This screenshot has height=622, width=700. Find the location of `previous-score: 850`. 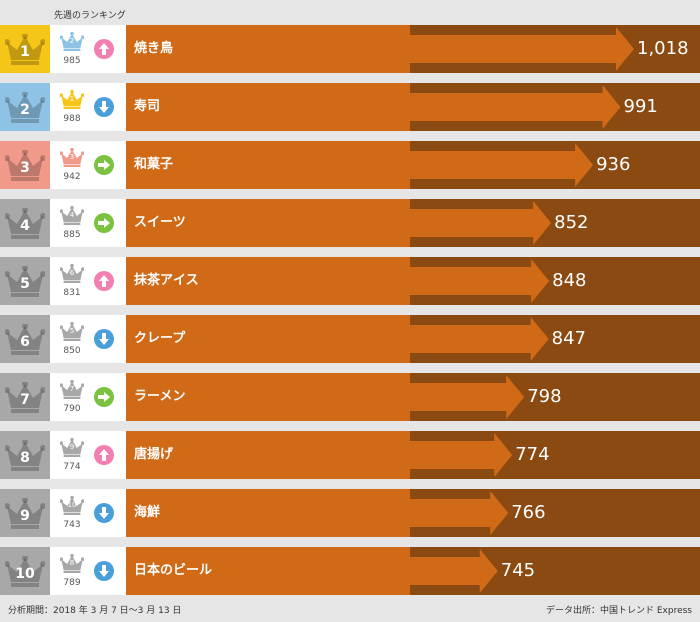

previous-score: 850 is located at coordinates (72, 351).